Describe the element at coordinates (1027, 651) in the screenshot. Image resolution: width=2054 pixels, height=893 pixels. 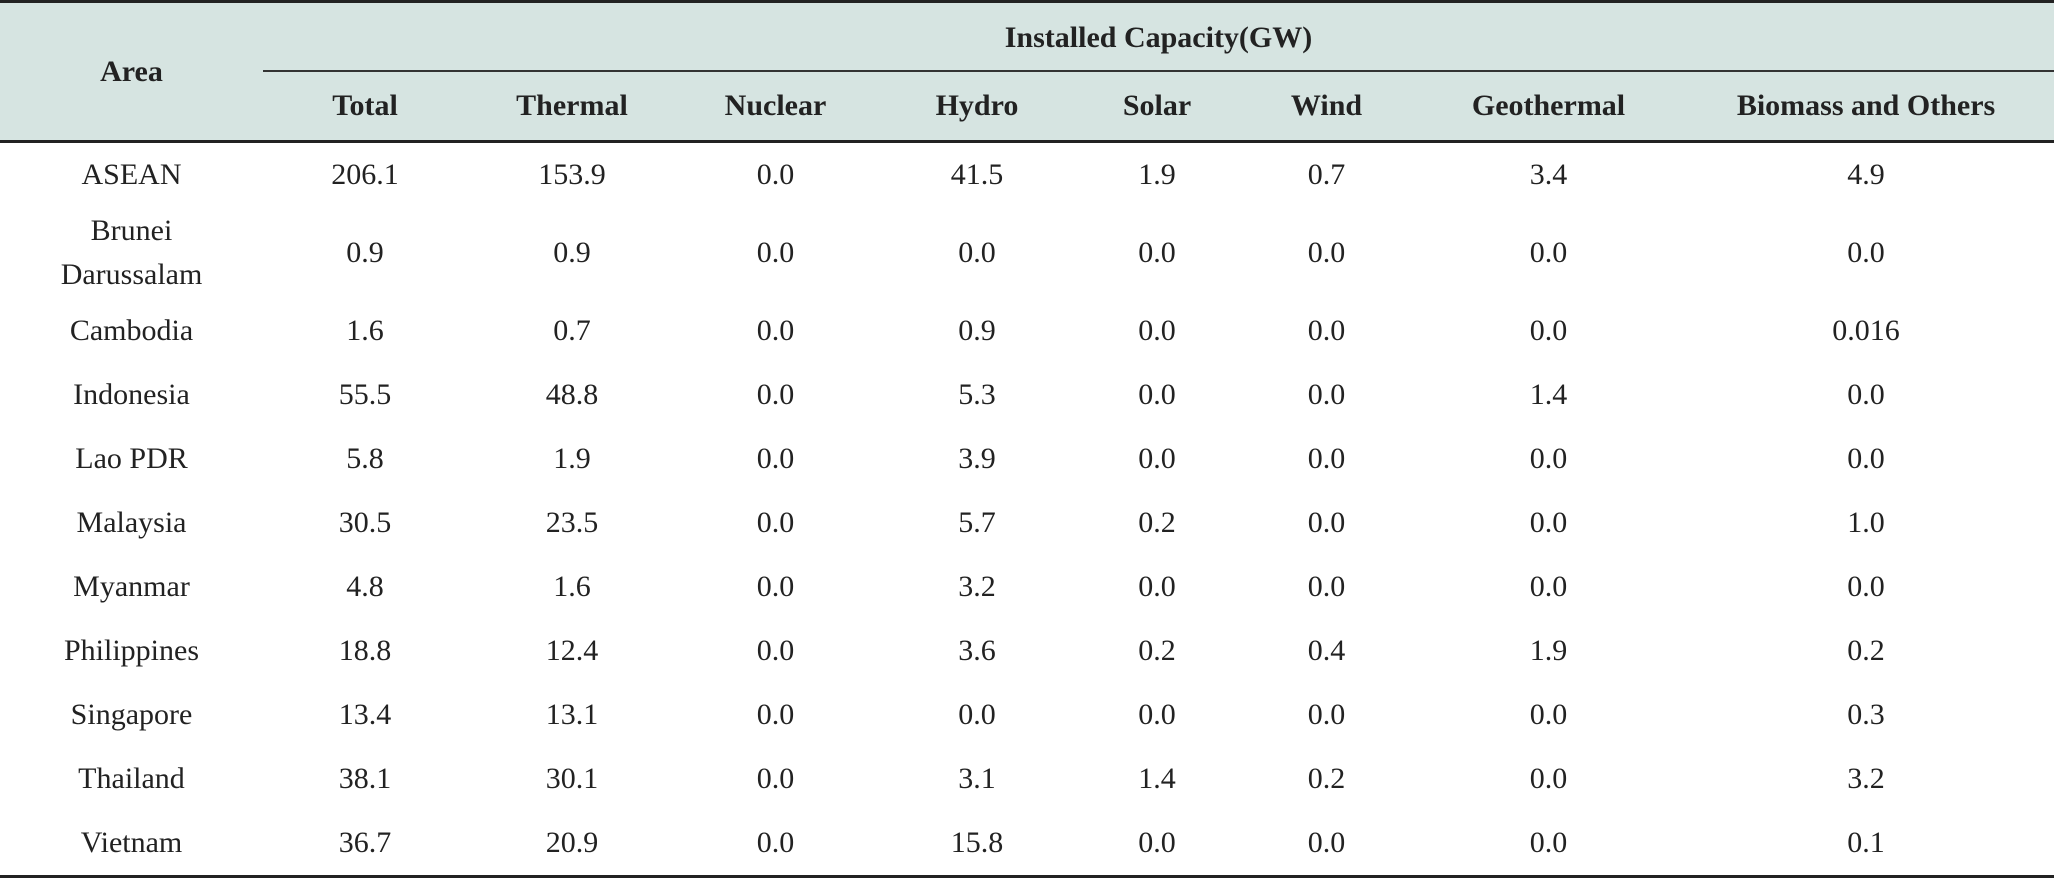
I see `table-row: Philippines 18.8 12.4 0.0 3.6 0.2 0.4 1.9 0.2` at that location.